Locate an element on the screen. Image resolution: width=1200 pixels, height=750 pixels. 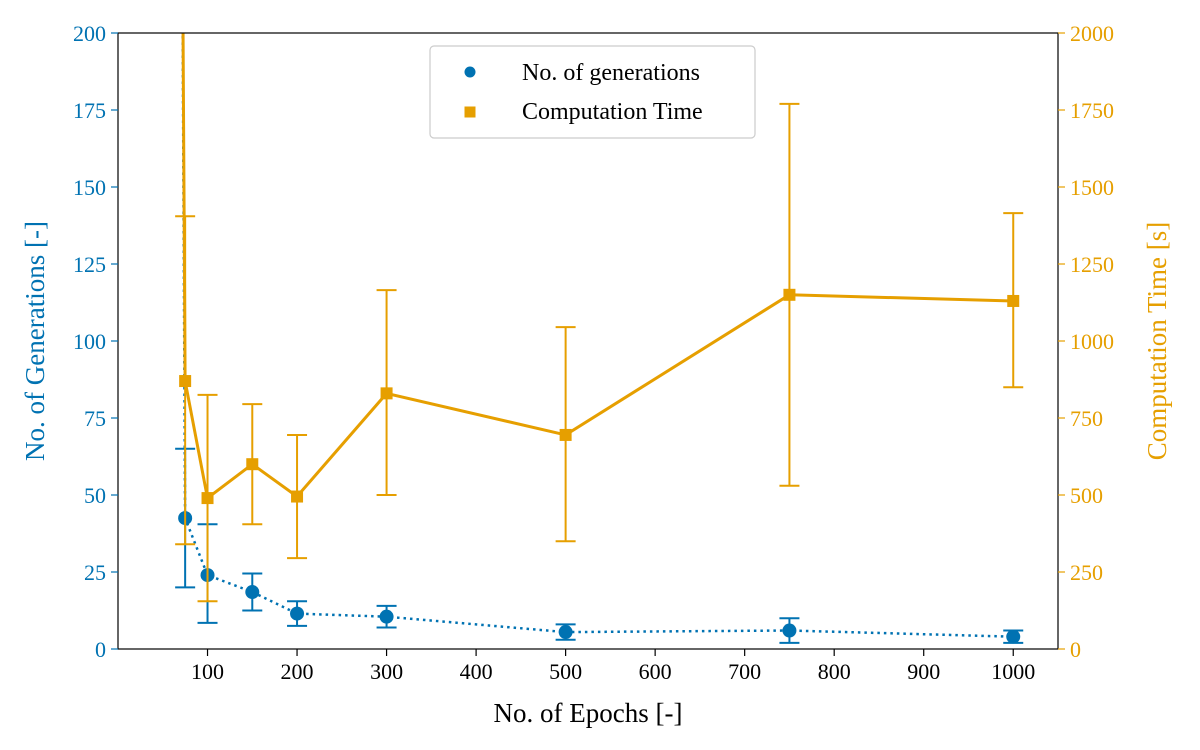
left-y-tick-label: 175 is located at coordinates (89, 110).